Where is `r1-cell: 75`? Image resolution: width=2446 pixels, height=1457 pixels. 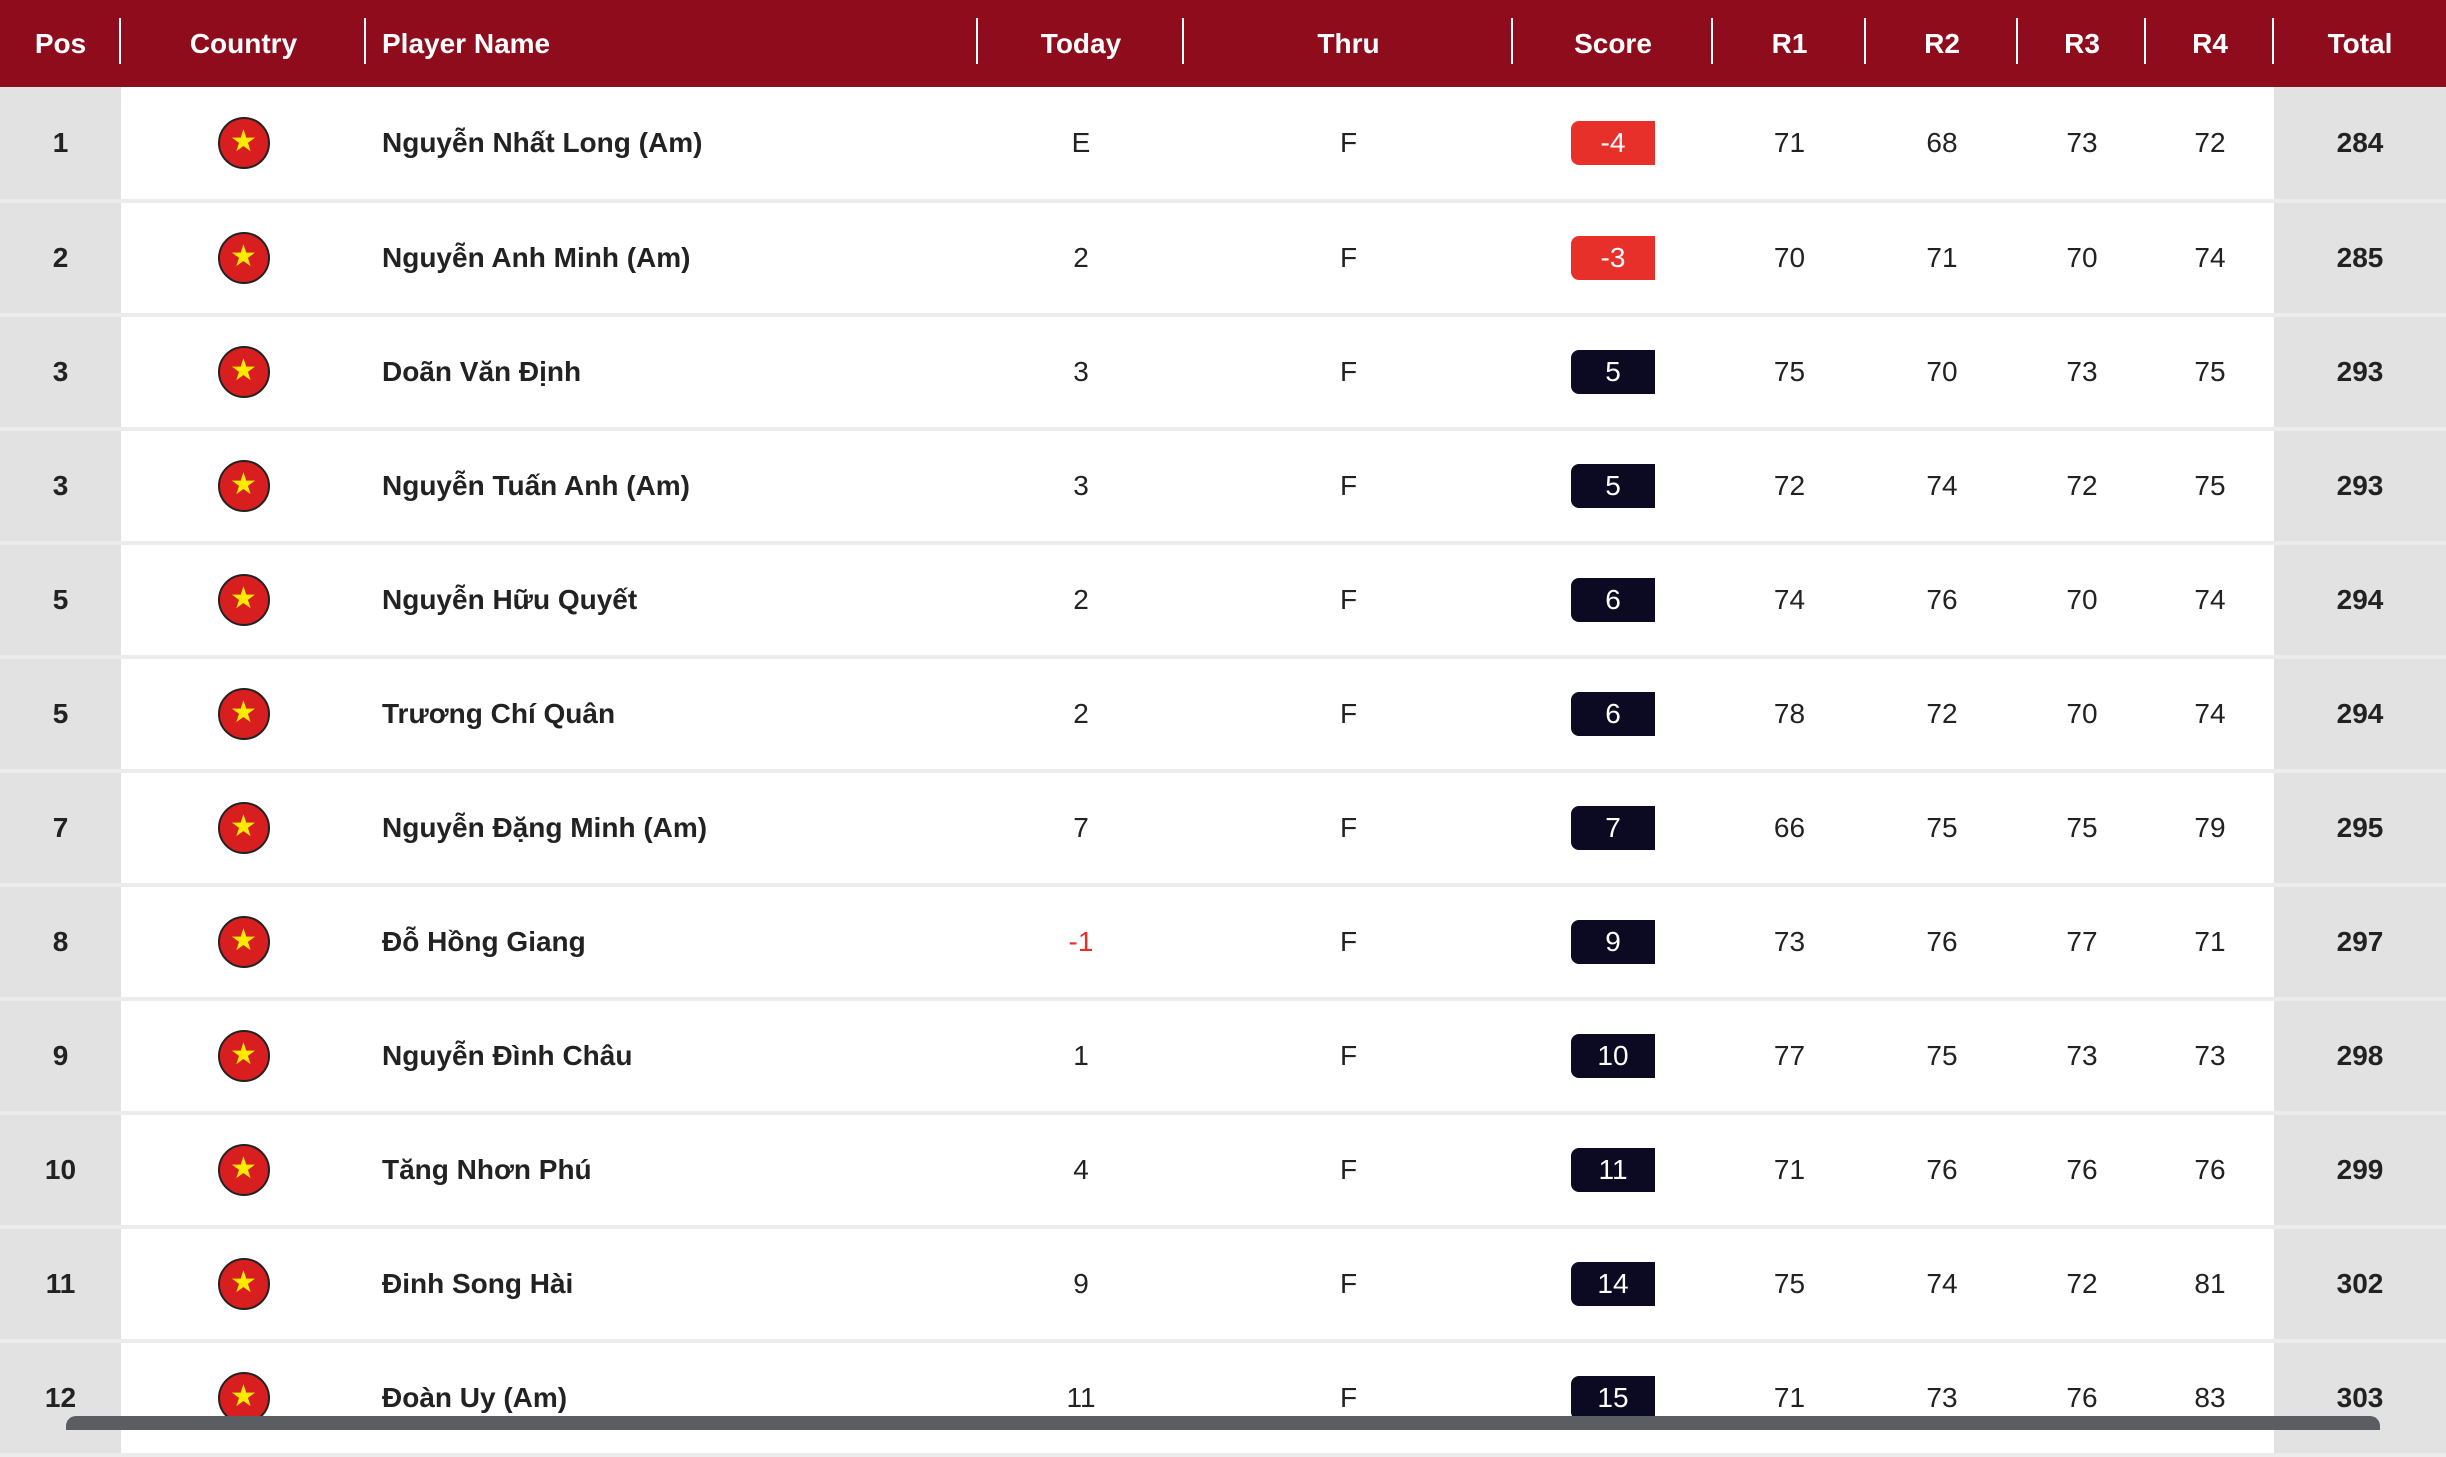
r1-cell: 75 is located at coordinates (1789, 373).